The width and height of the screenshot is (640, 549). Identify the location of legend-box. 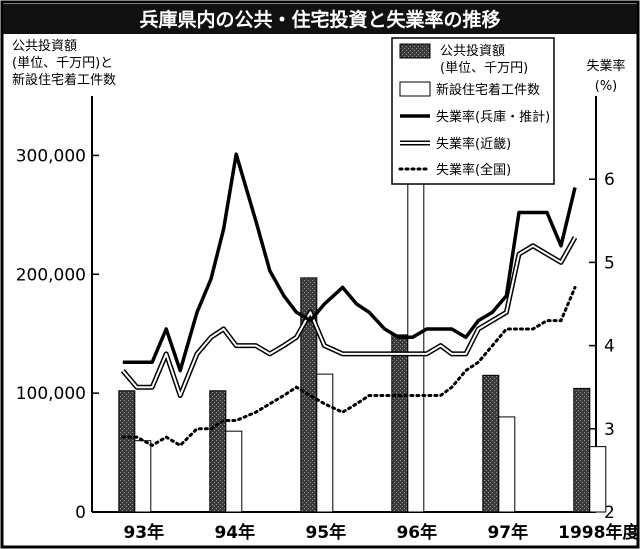
(473, 111).